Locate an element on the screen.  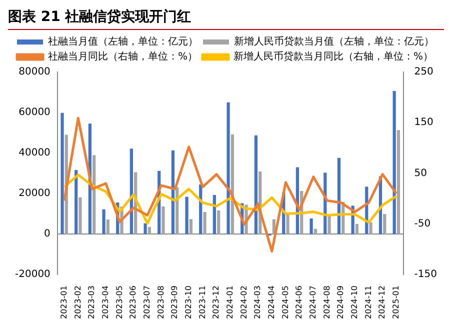
y2-tick-label: 150 is located at coordinates (424, 122).